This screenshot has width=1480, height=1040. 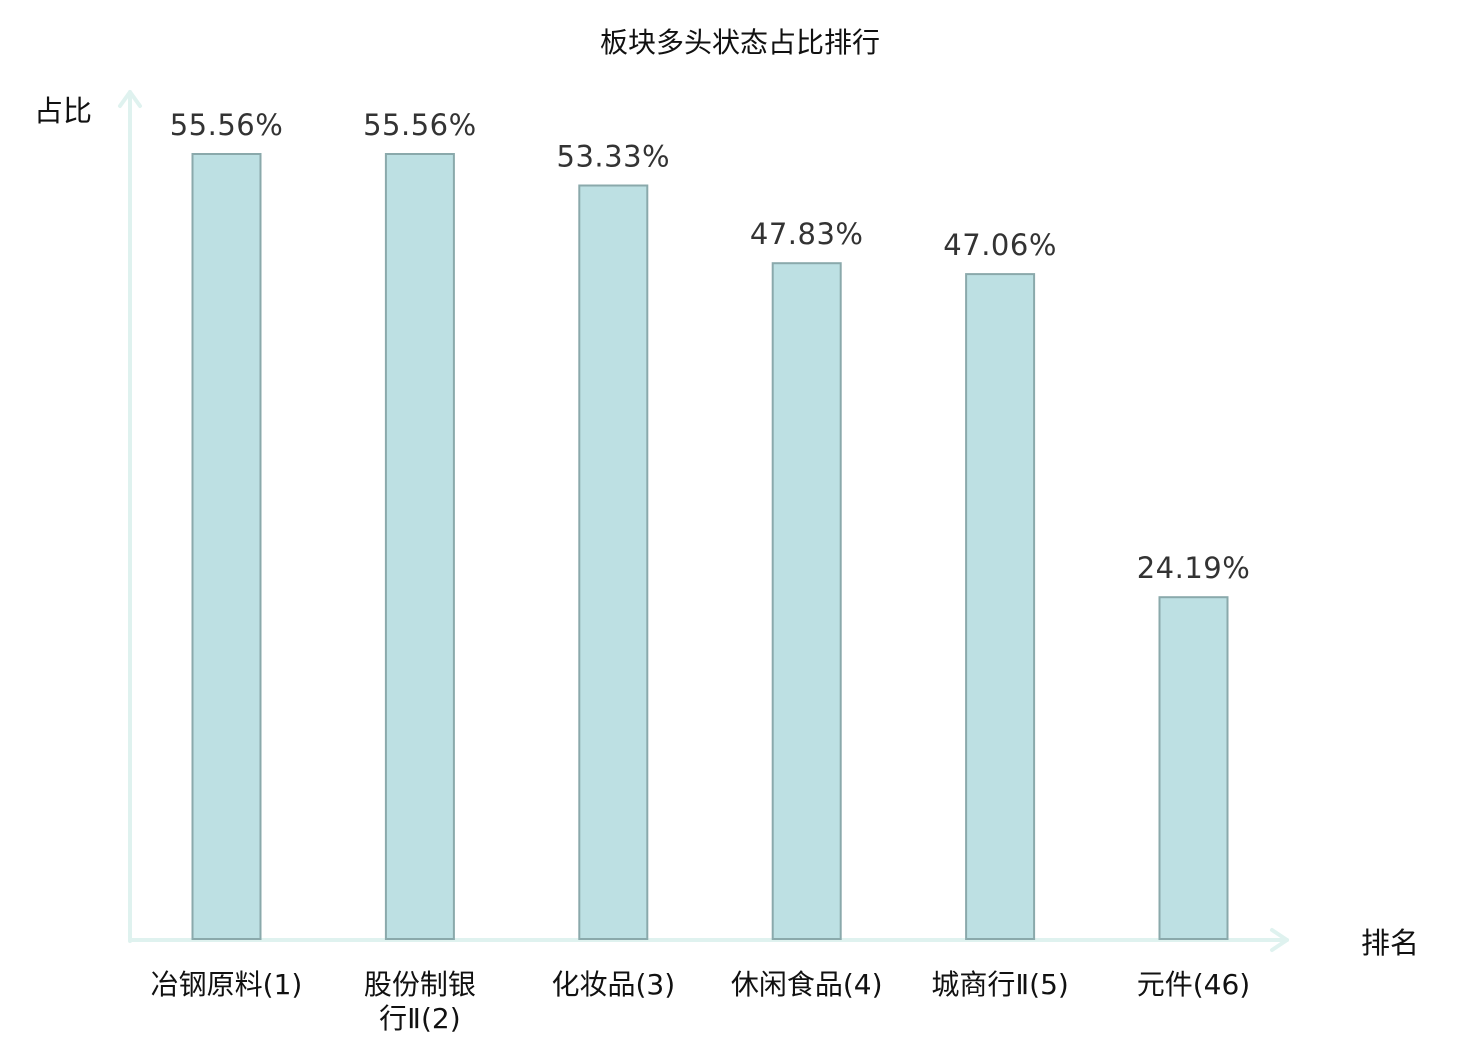 I want to click on x-axis-label: 排名, so click(x=1390, y=943).